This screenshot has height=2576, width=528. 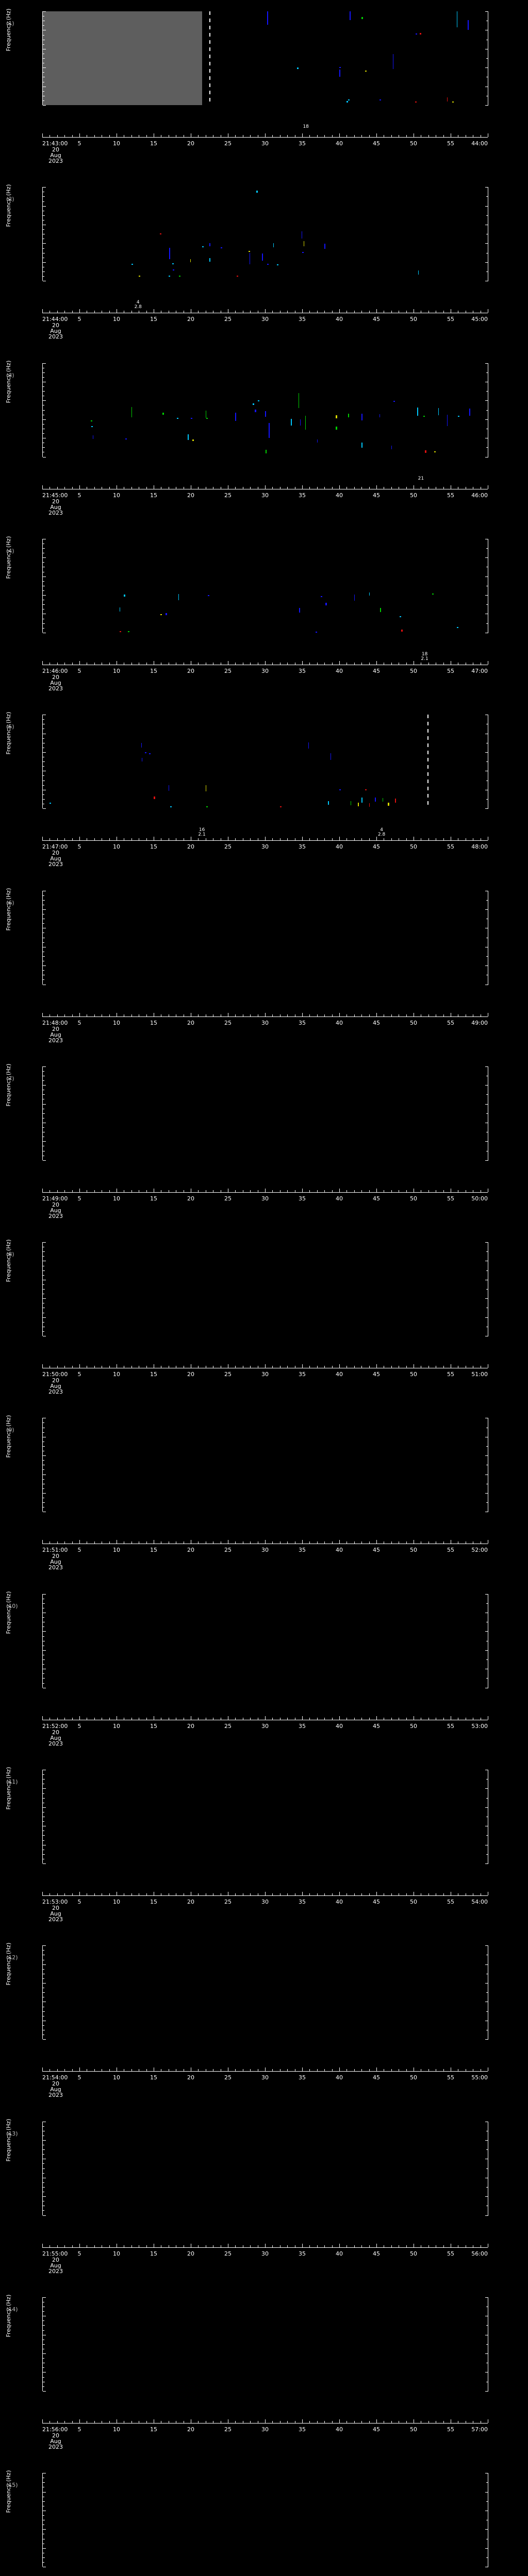 What do you see at coordinates (265, 319) in the screenshot?
I see `x-tick-label: 30` at bounding box center [265, 319].